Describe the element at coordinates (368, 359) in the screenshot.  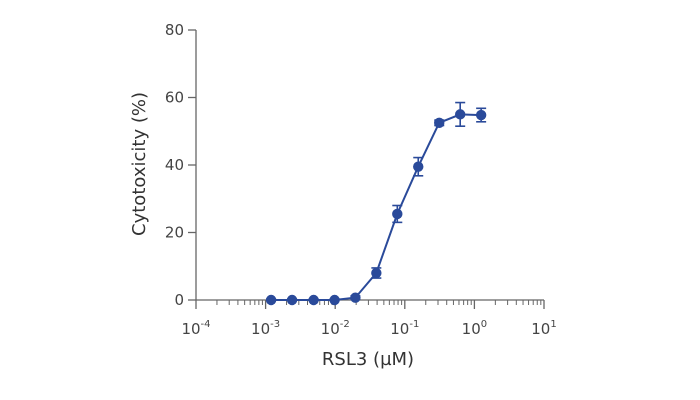
I see `x-axis-label: RSL3 (µM)` at that location.